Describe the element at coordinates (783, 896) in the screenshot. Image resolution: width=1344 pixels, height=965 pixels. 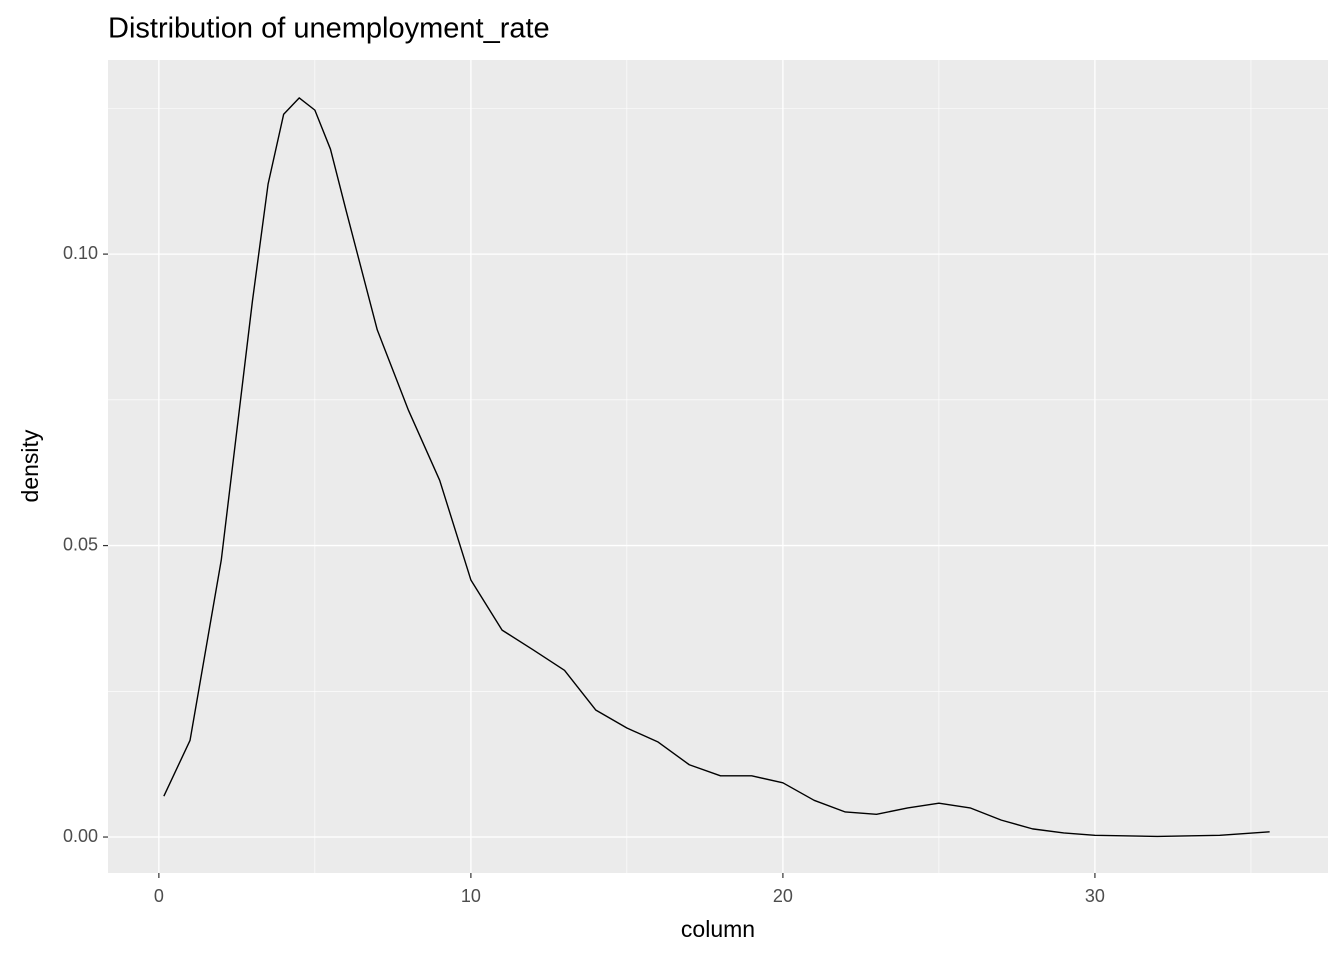
I see `x-tick-label: 20` at that location.